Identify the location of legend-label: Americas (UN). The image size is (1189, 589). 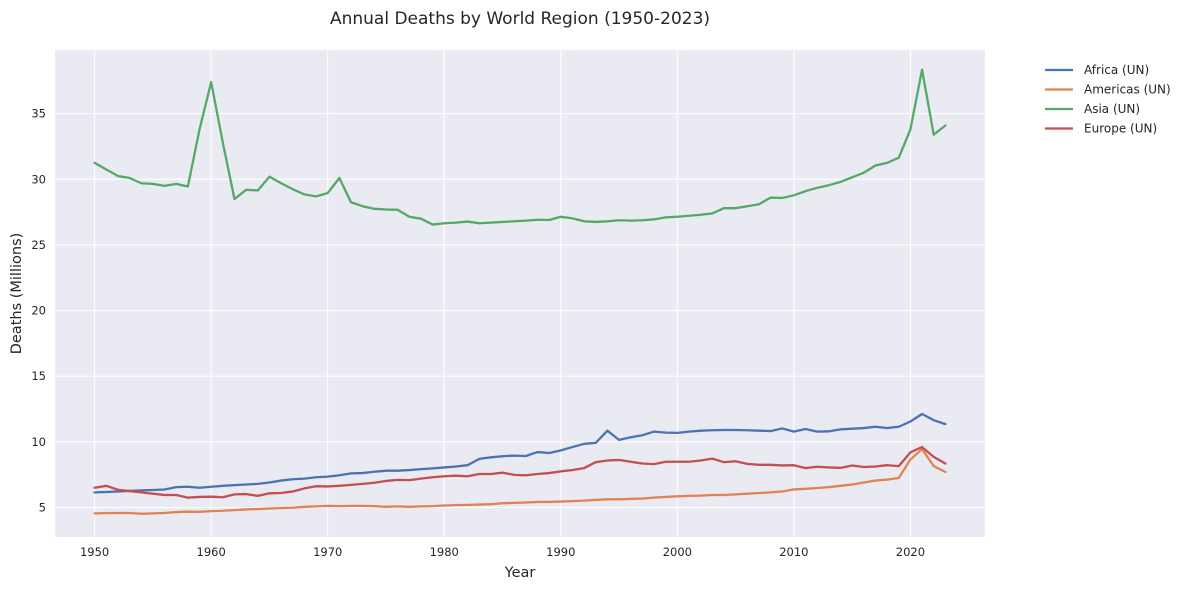
(1127, 90).